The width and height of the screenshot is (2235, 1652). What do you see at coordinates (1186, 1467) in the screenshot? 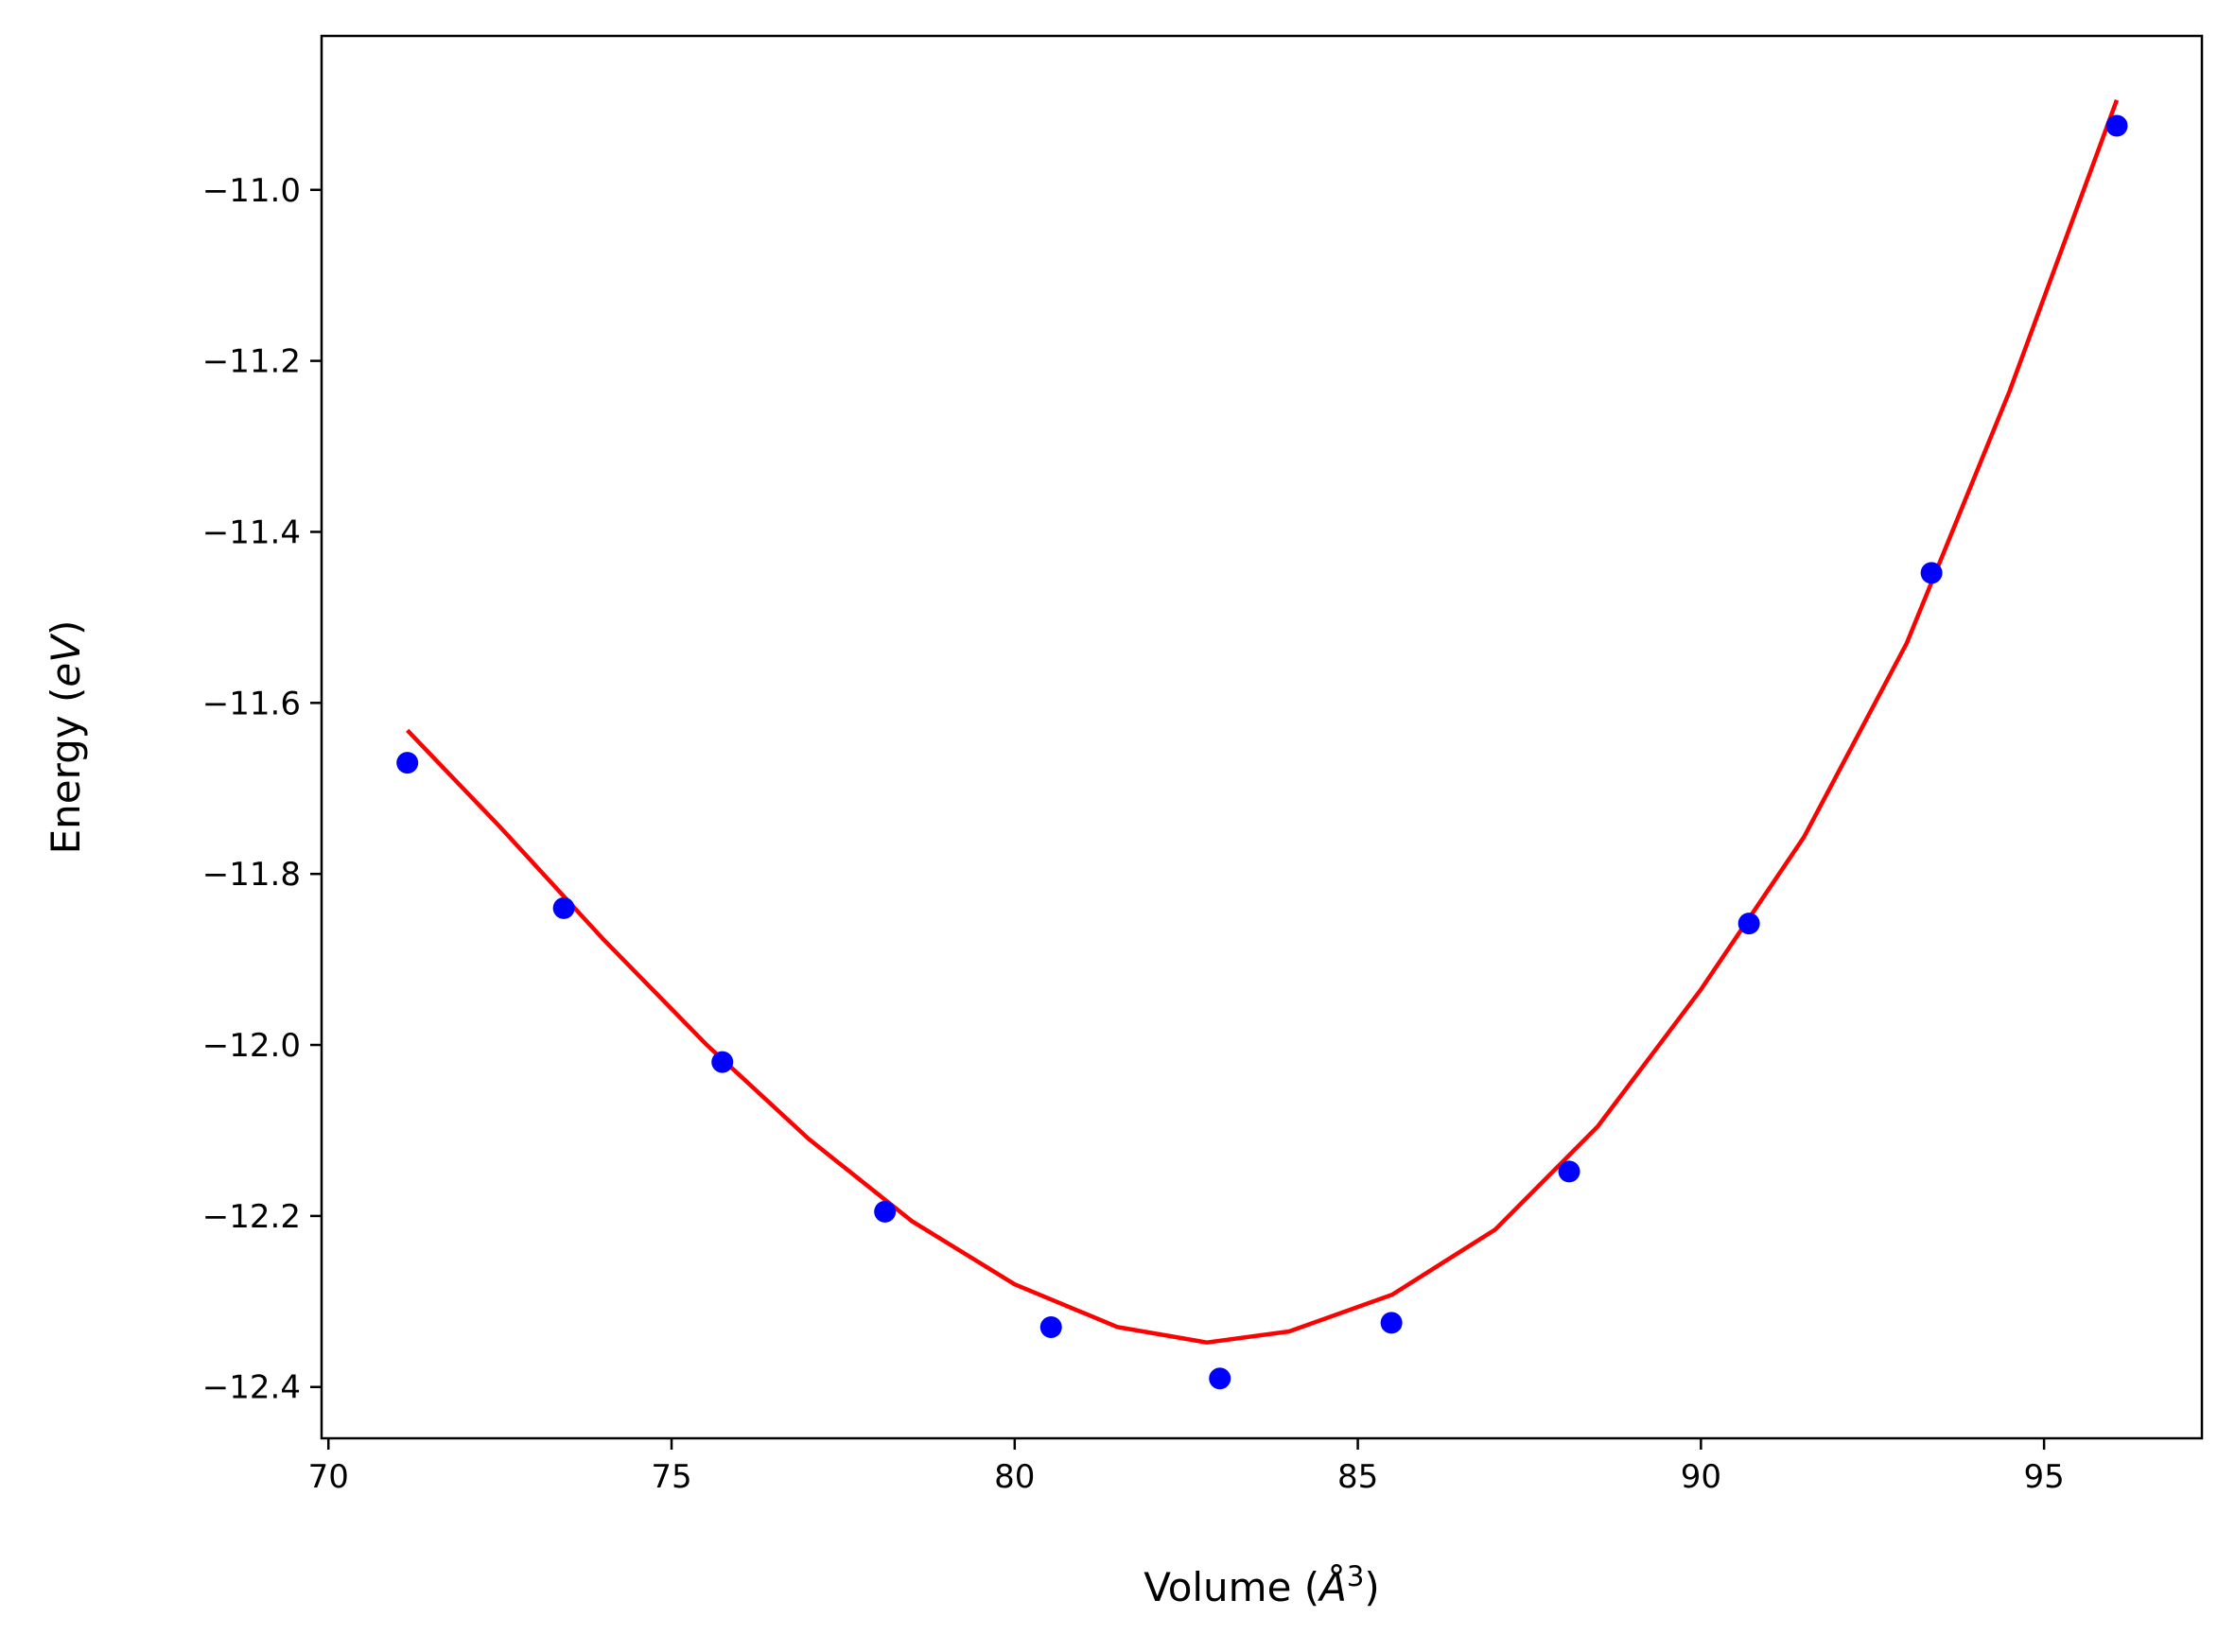
I see `x-axis-ticks: 70 75 80 85 90 95` at bounding box center [1186, 1467].